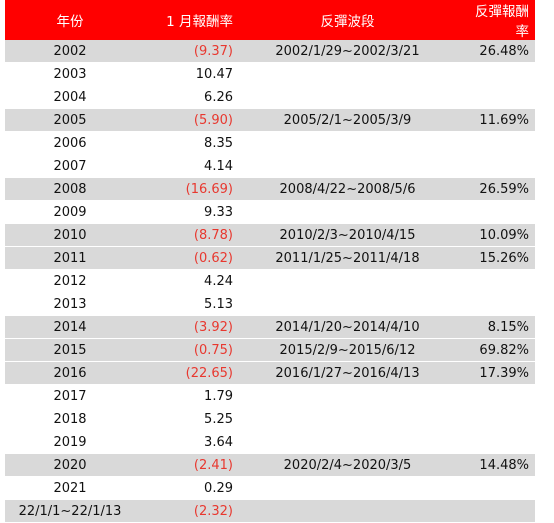 This screenshot has width=554, height=523. I want to click on year-cell: 2016, so click(70, 373).